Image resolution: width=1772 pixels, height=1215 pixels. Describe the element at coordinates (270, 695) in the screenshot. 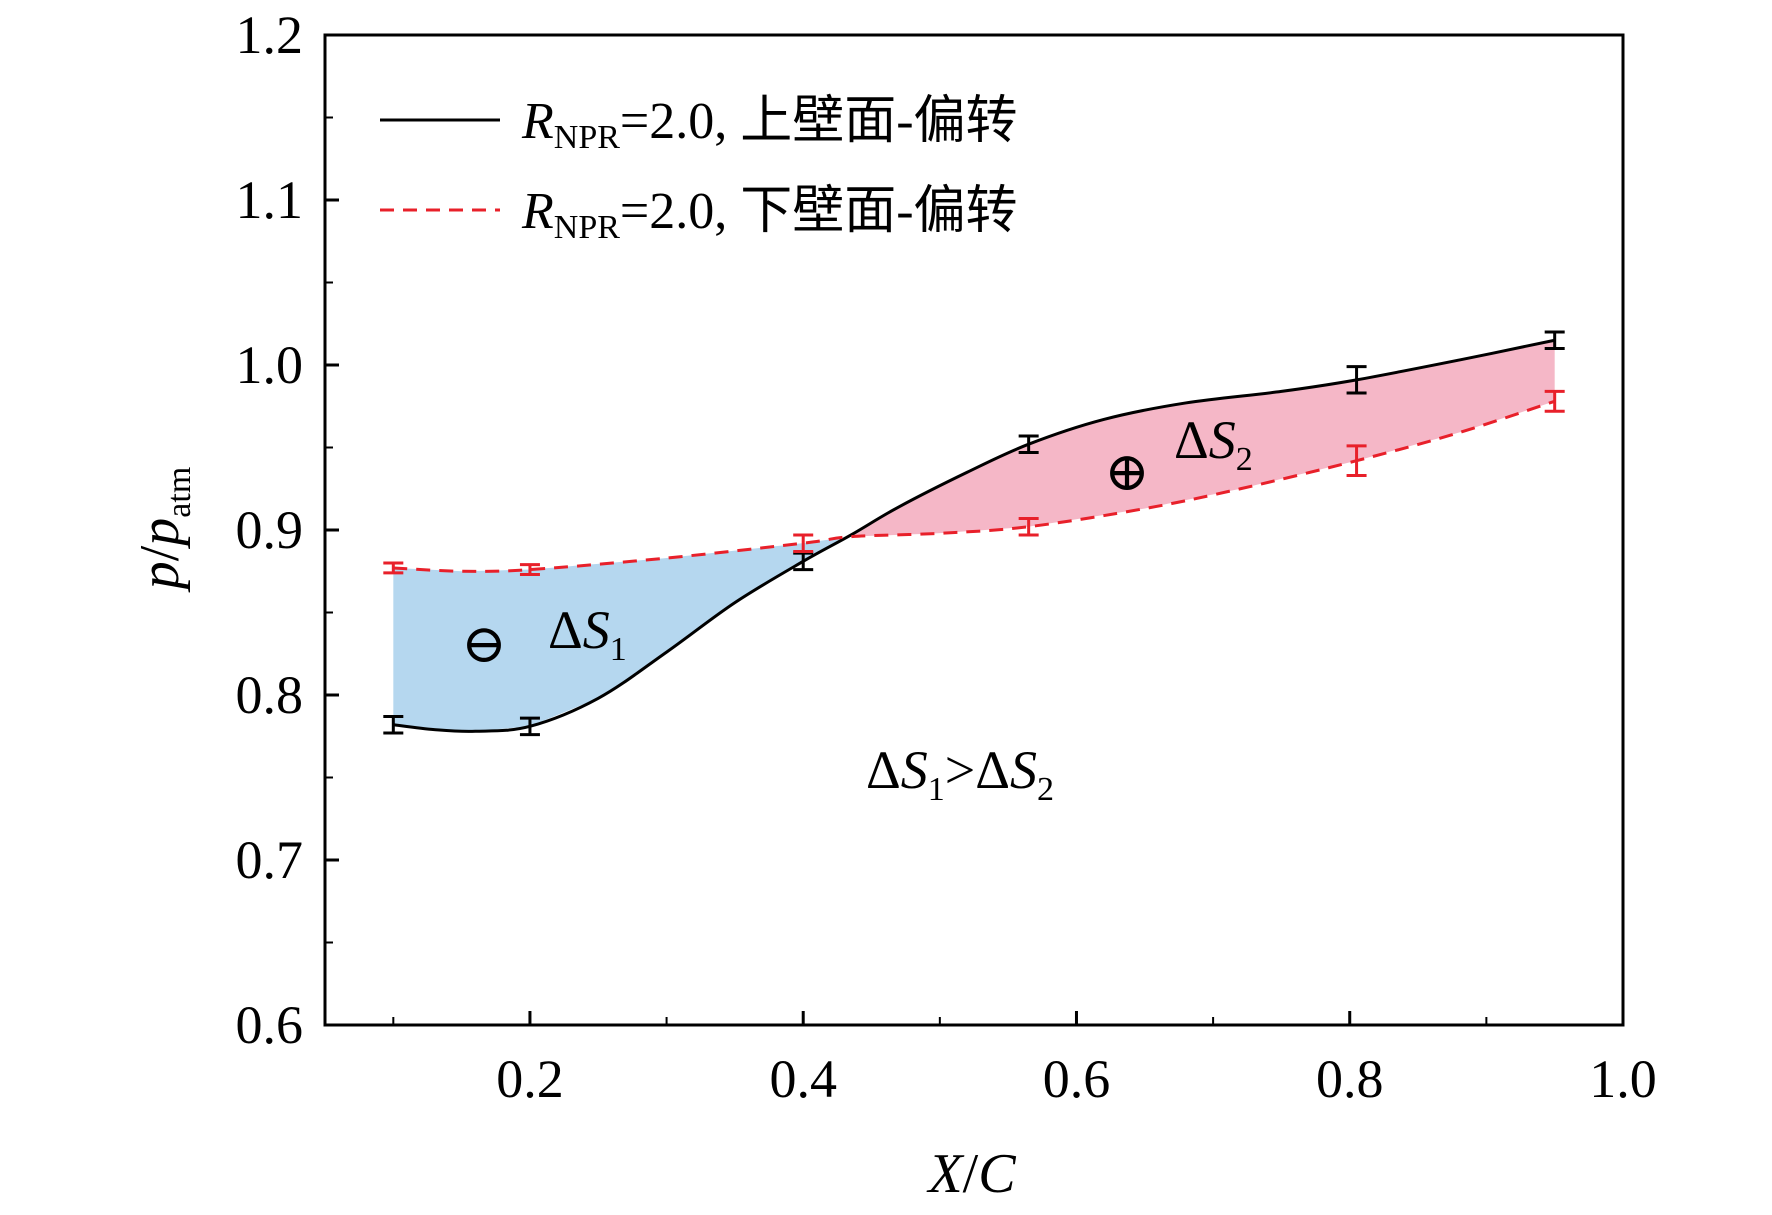

I see `y-tick-label: 0.8` at that location.